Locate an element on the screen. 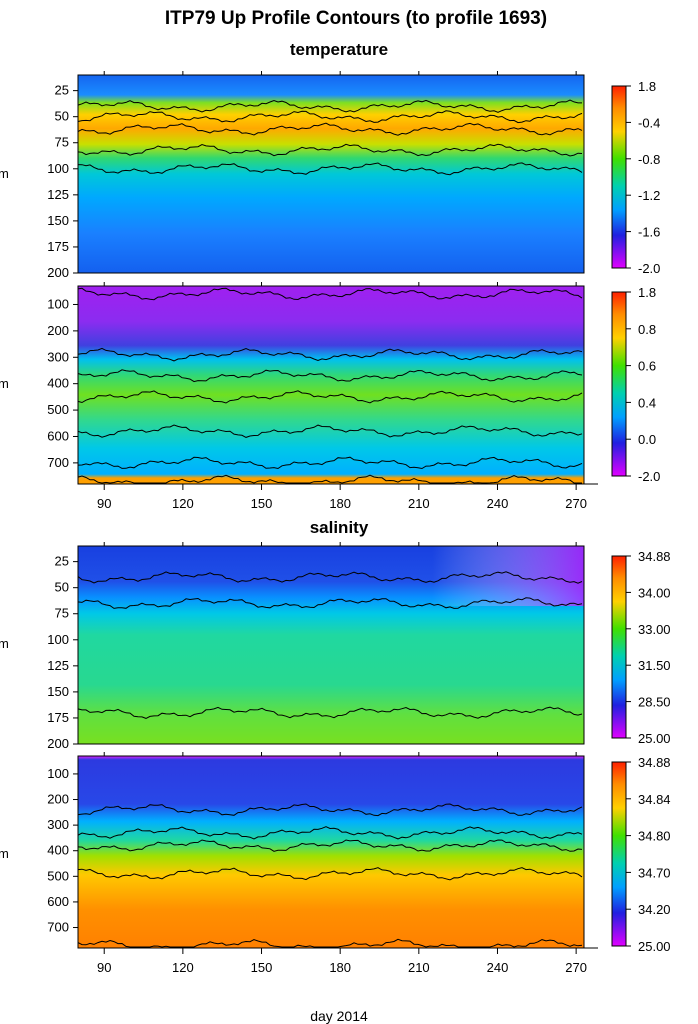 The image size is (698, 1024). colorbar-label: 33.00 is located at coordinates (654, 629).